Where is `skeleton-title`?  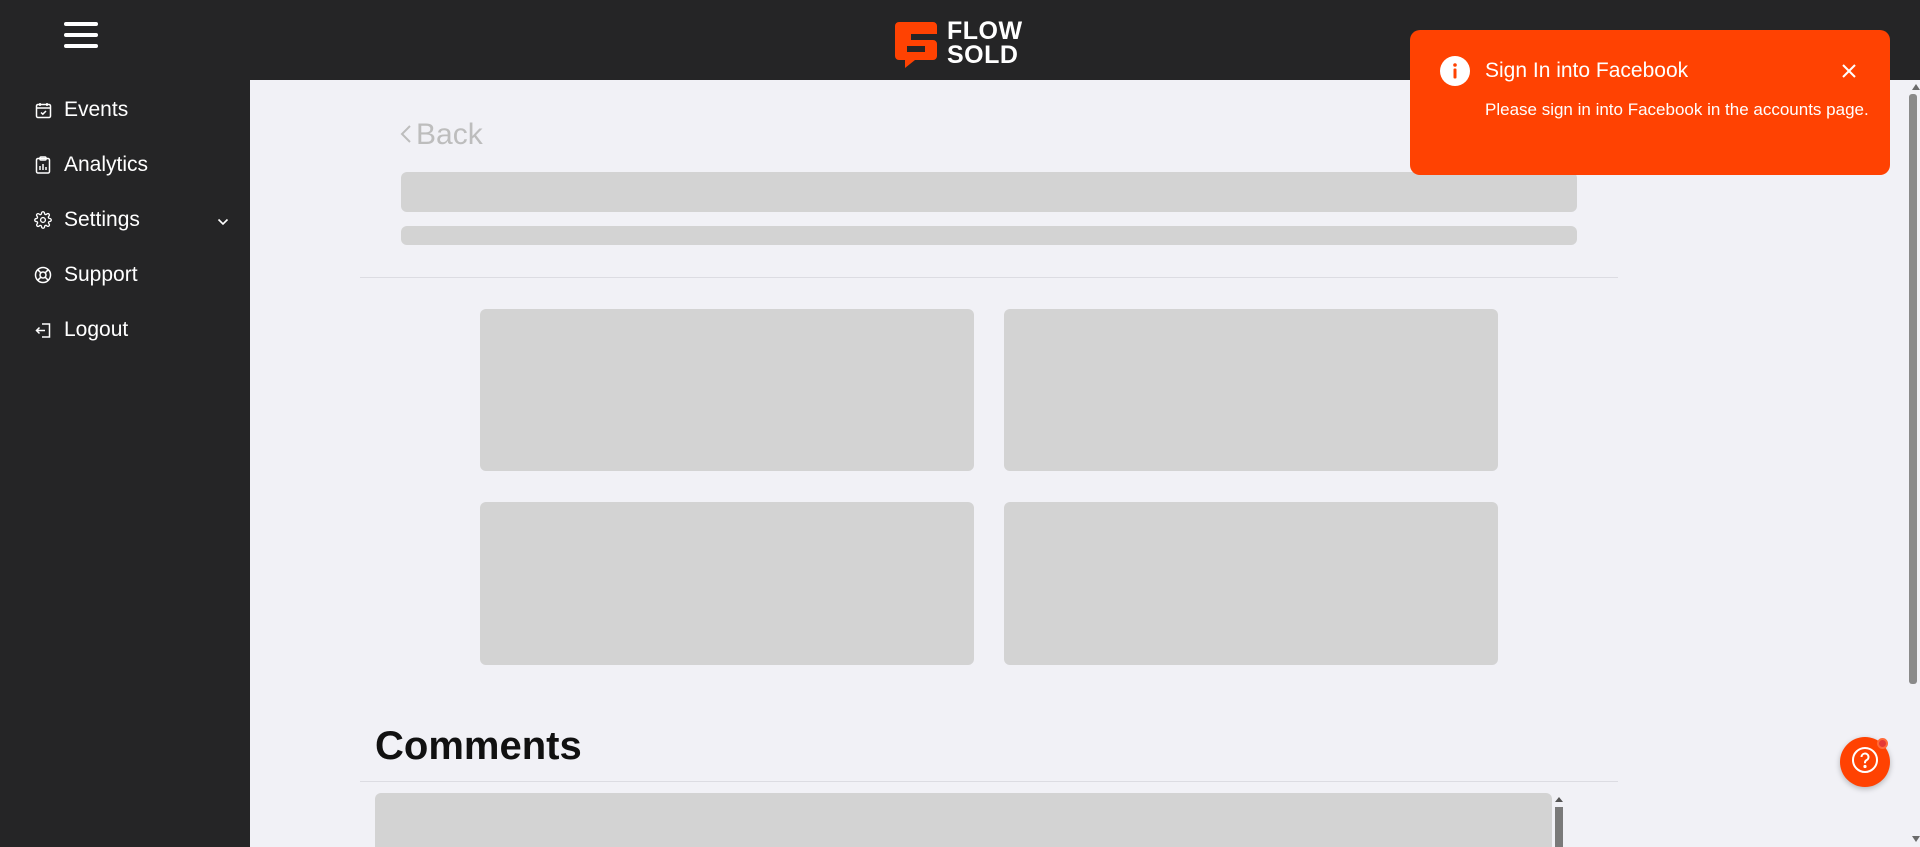
skeleton-title is located at coordinates (989, 192).